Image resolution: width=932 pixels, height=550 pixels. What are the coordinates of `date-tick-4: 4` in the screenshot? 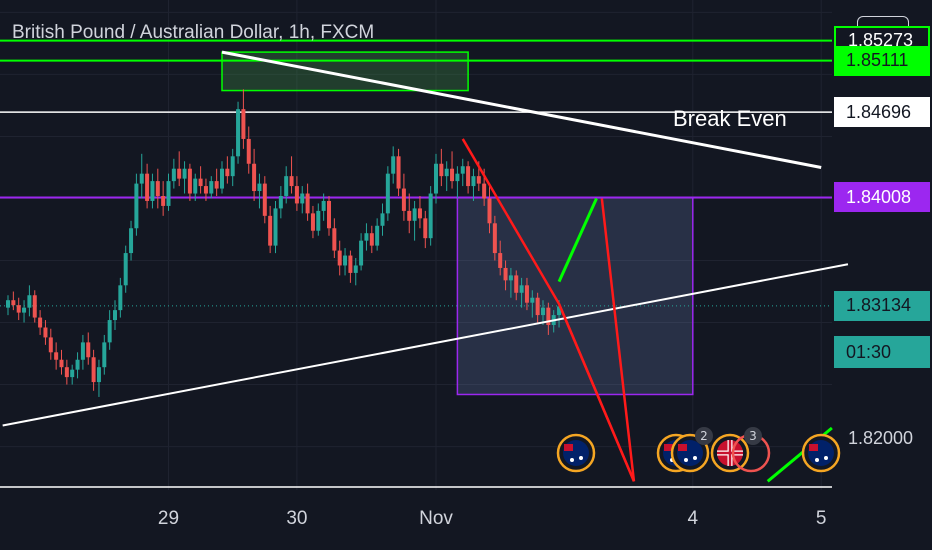 It's located at (693, 518).